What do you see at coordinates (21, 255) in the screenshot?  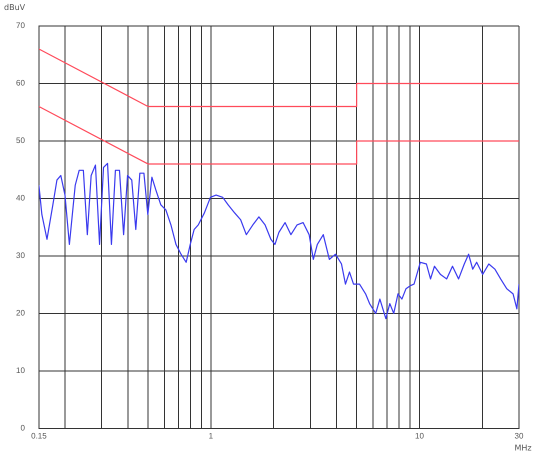 I see `y-tick-label: 30` at bounding box center [21, 255].